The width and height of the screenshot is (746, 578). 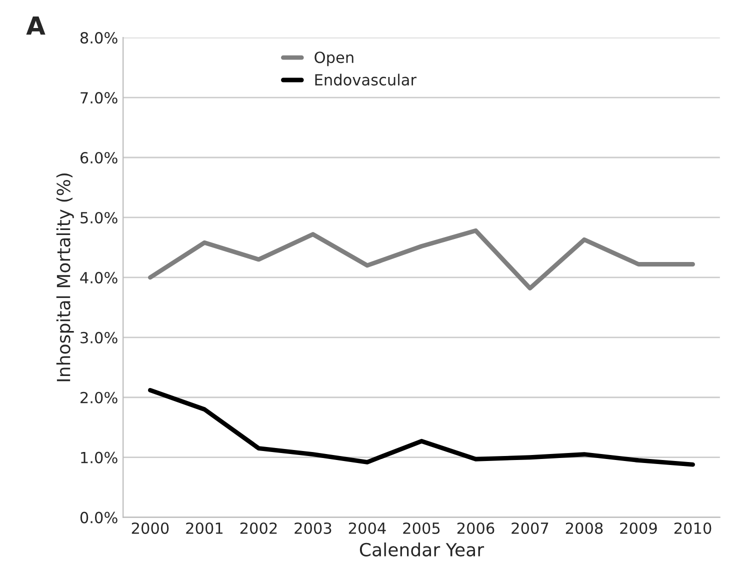 What do you see at coordinates (99, 218) in the screenshot?
I see `y-tick-label: 5.0%` at bounding box center [99, 218].